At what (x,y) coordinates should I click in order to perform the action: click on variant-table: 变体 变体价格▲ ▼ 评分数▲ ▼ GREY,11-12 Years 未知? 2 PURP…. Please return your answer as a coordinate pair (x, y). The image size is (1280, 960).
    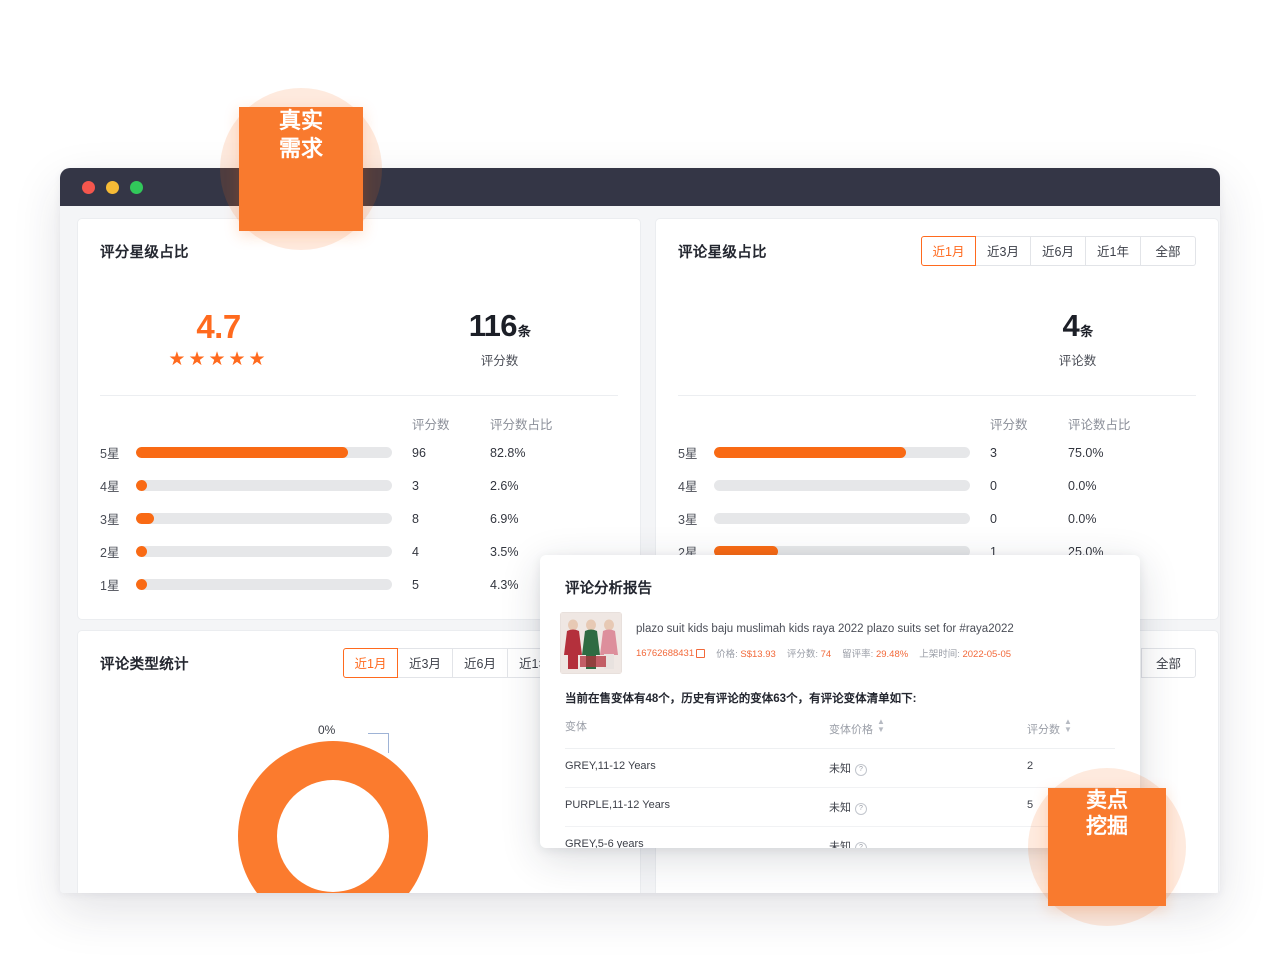
    Looking at the image, I should click on (840, 783).